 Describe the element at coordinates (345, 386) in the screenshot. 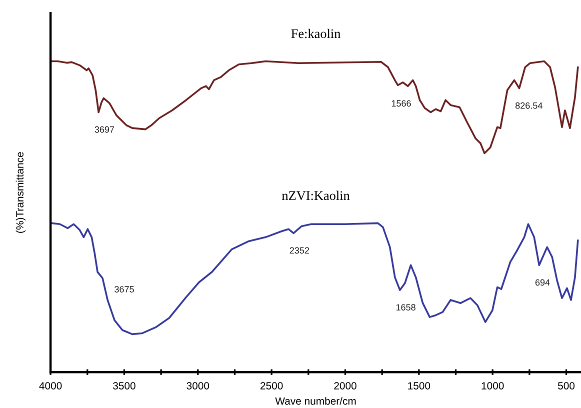

I see `x-tick-label: 2000` at that location.